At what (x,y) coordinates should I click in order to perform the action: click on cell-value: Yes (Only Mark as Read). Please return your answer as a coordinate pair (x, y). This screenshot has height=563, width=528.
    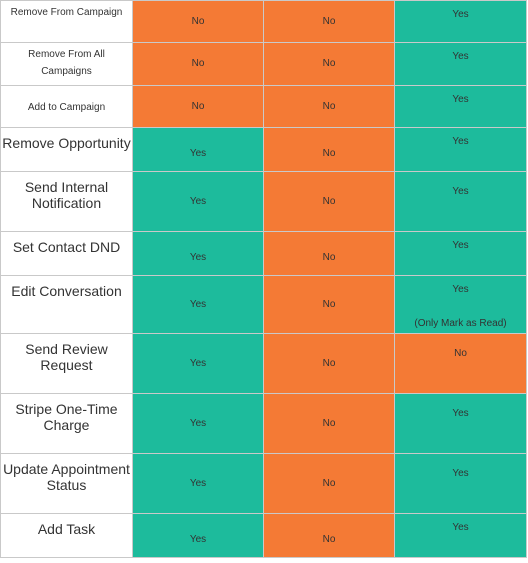
    Looking at the image, I should click on (460, 304).